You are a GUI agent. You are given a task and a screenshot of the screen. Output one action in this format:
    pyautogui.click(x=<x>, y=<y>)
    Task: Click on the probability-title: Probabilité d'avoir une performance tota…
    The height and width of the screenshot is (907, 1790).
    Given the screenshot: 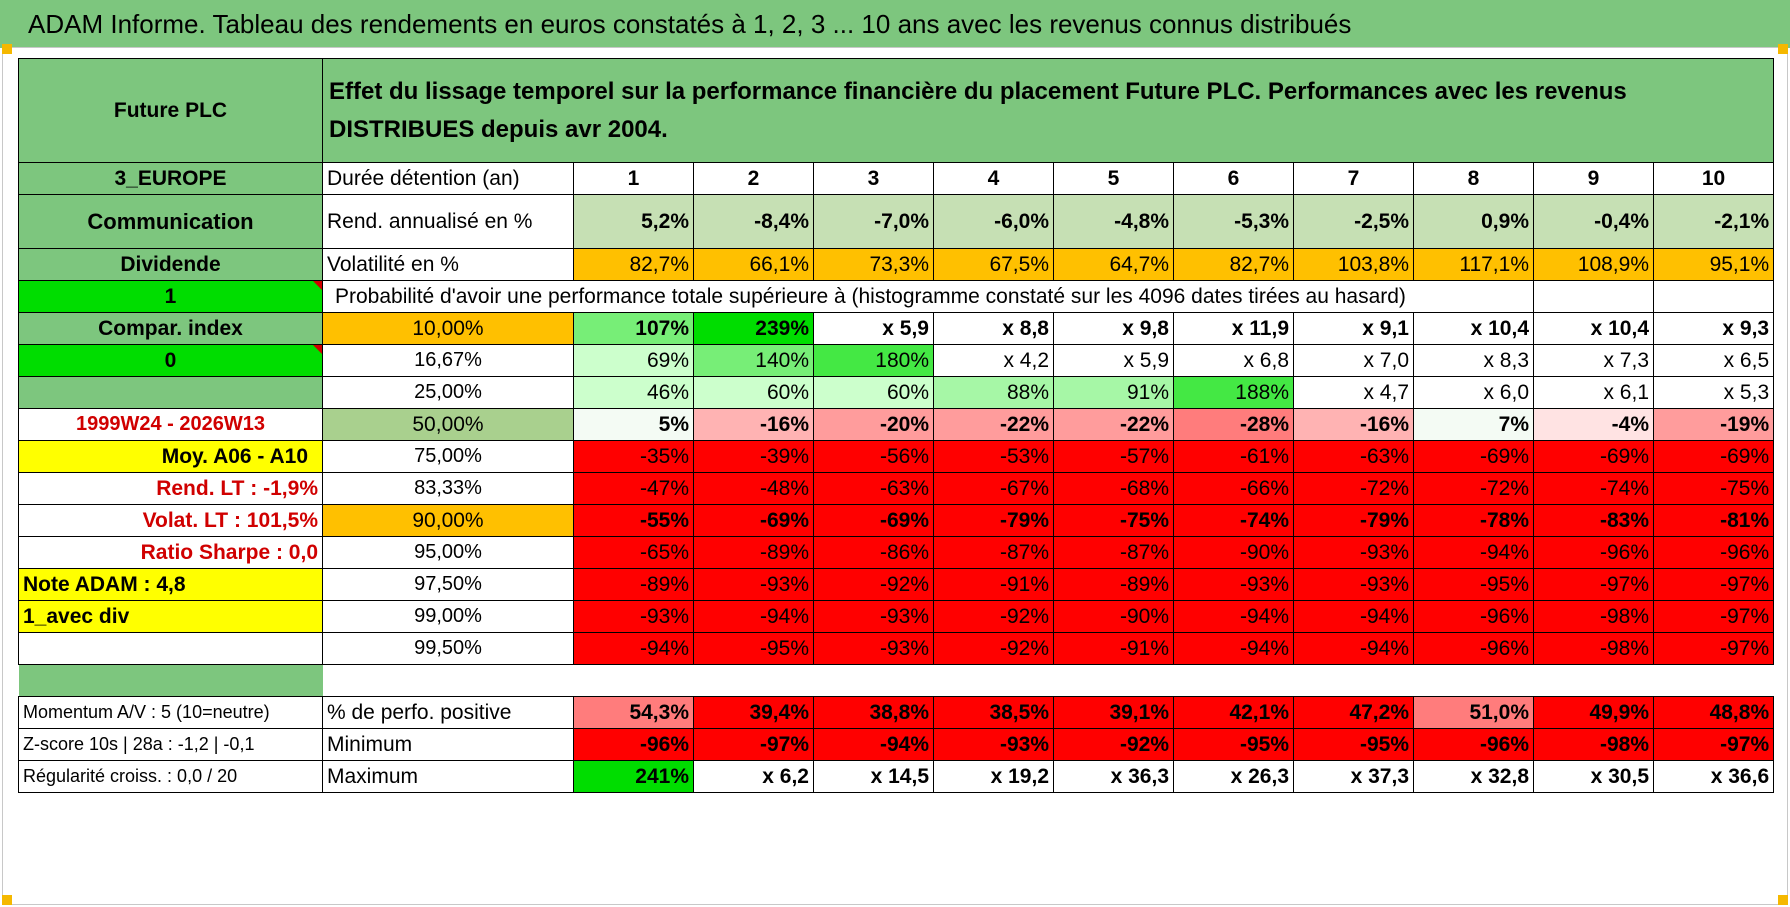 What is the action you would take?
    pyautogui.click(x=870, y=296)
    